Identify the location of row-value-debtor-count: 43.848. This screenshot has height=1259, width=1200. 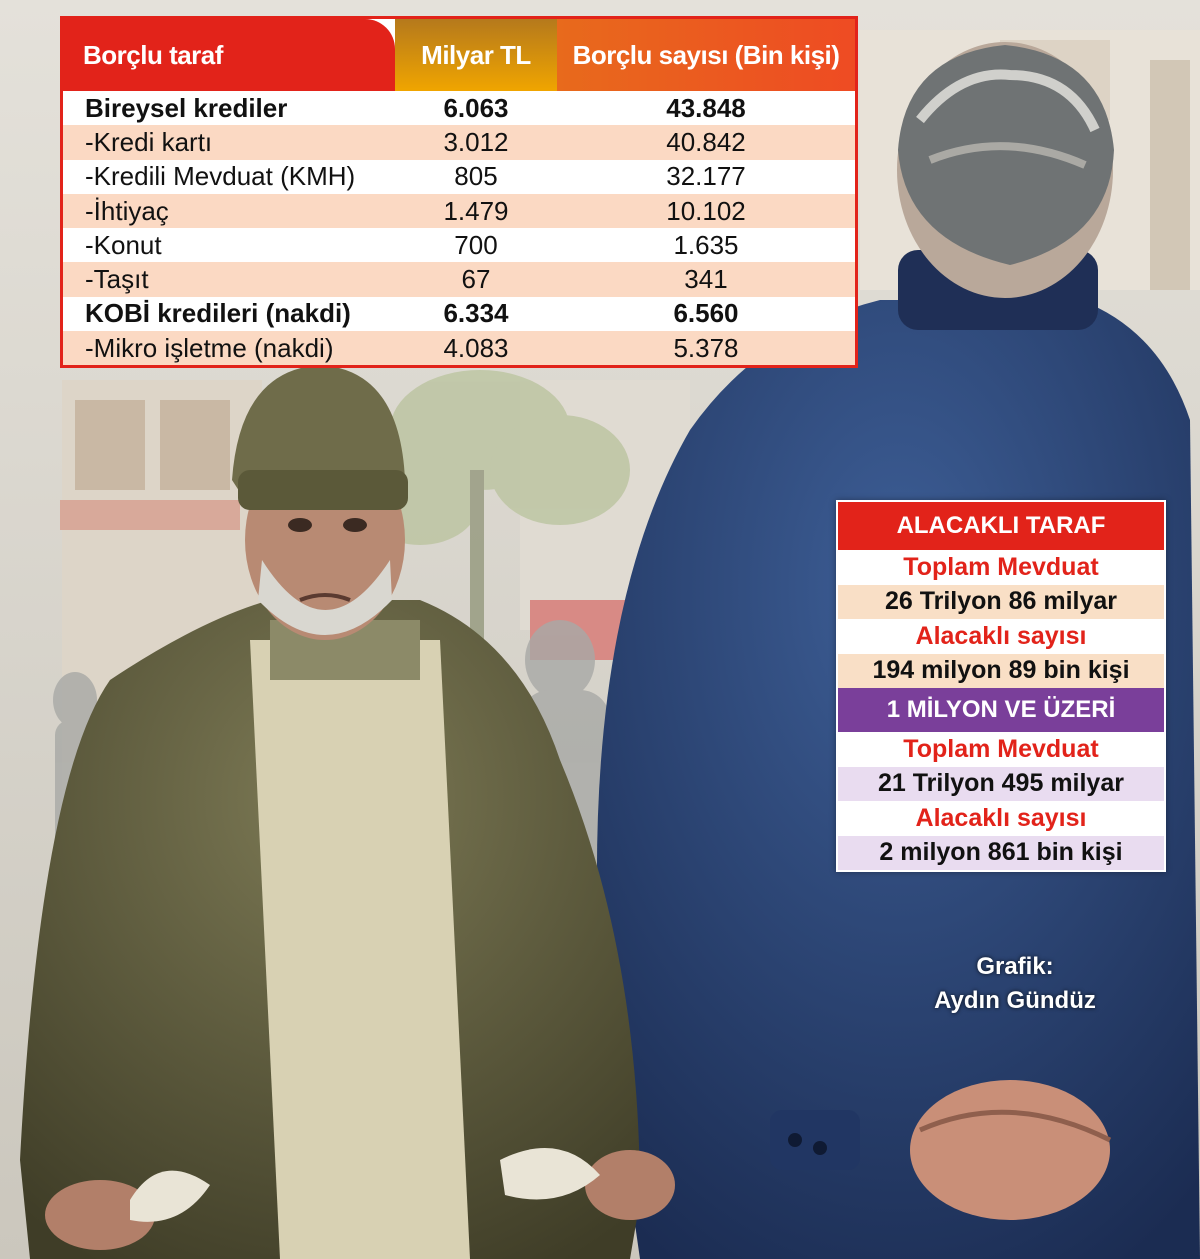
(706, 107).